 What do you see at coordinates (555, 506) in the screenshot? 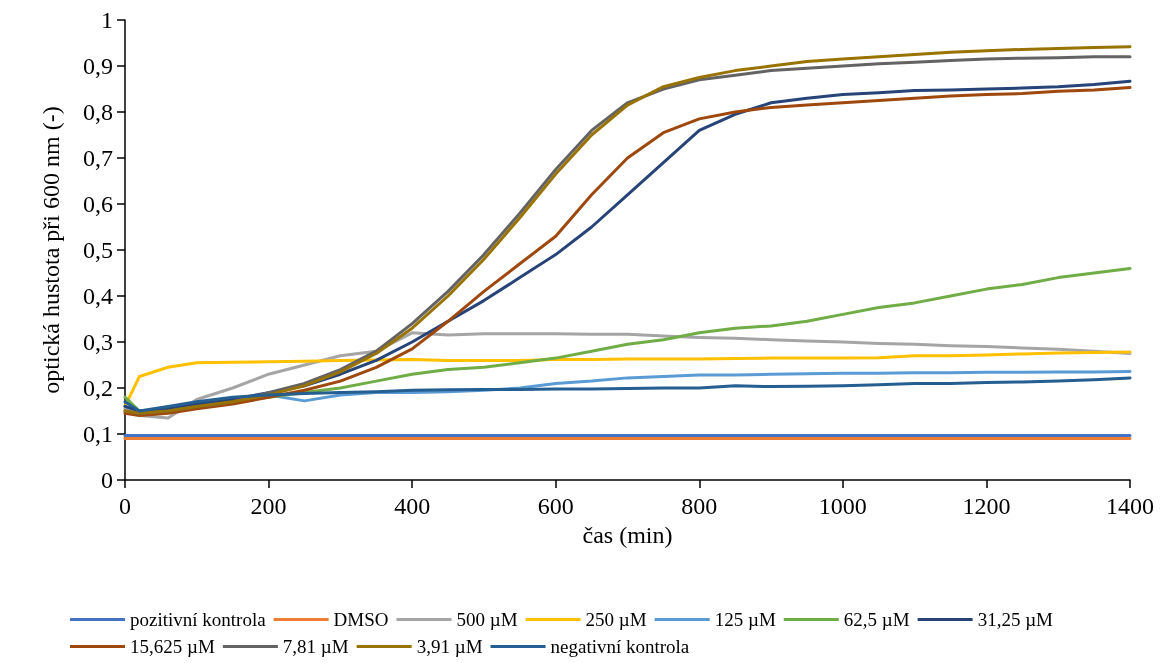
I see `x-tick-label: 600` at bounding box center [555, 506].